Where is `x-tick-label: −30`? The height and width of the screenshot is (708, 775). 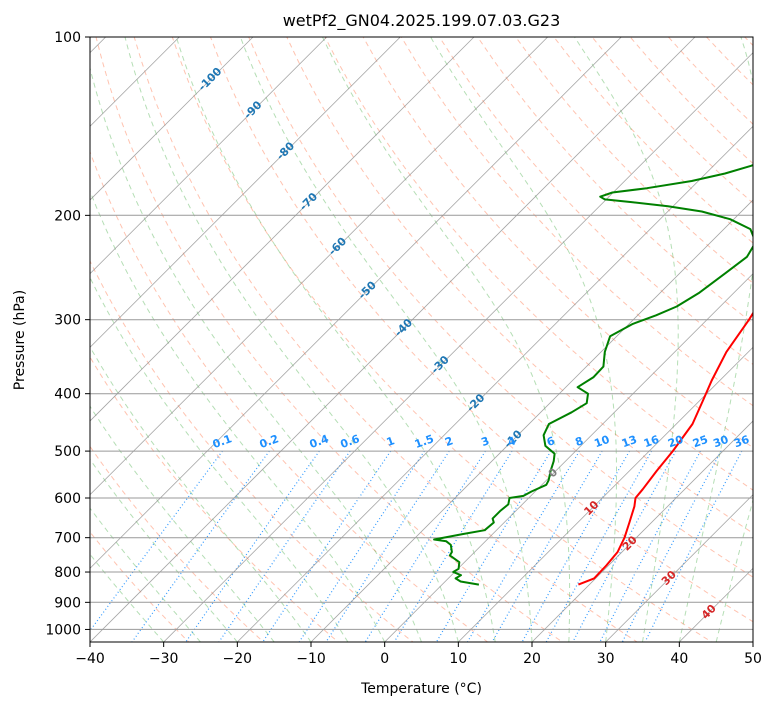
x-tick-label: −30 is located at coordinates (164, 659).